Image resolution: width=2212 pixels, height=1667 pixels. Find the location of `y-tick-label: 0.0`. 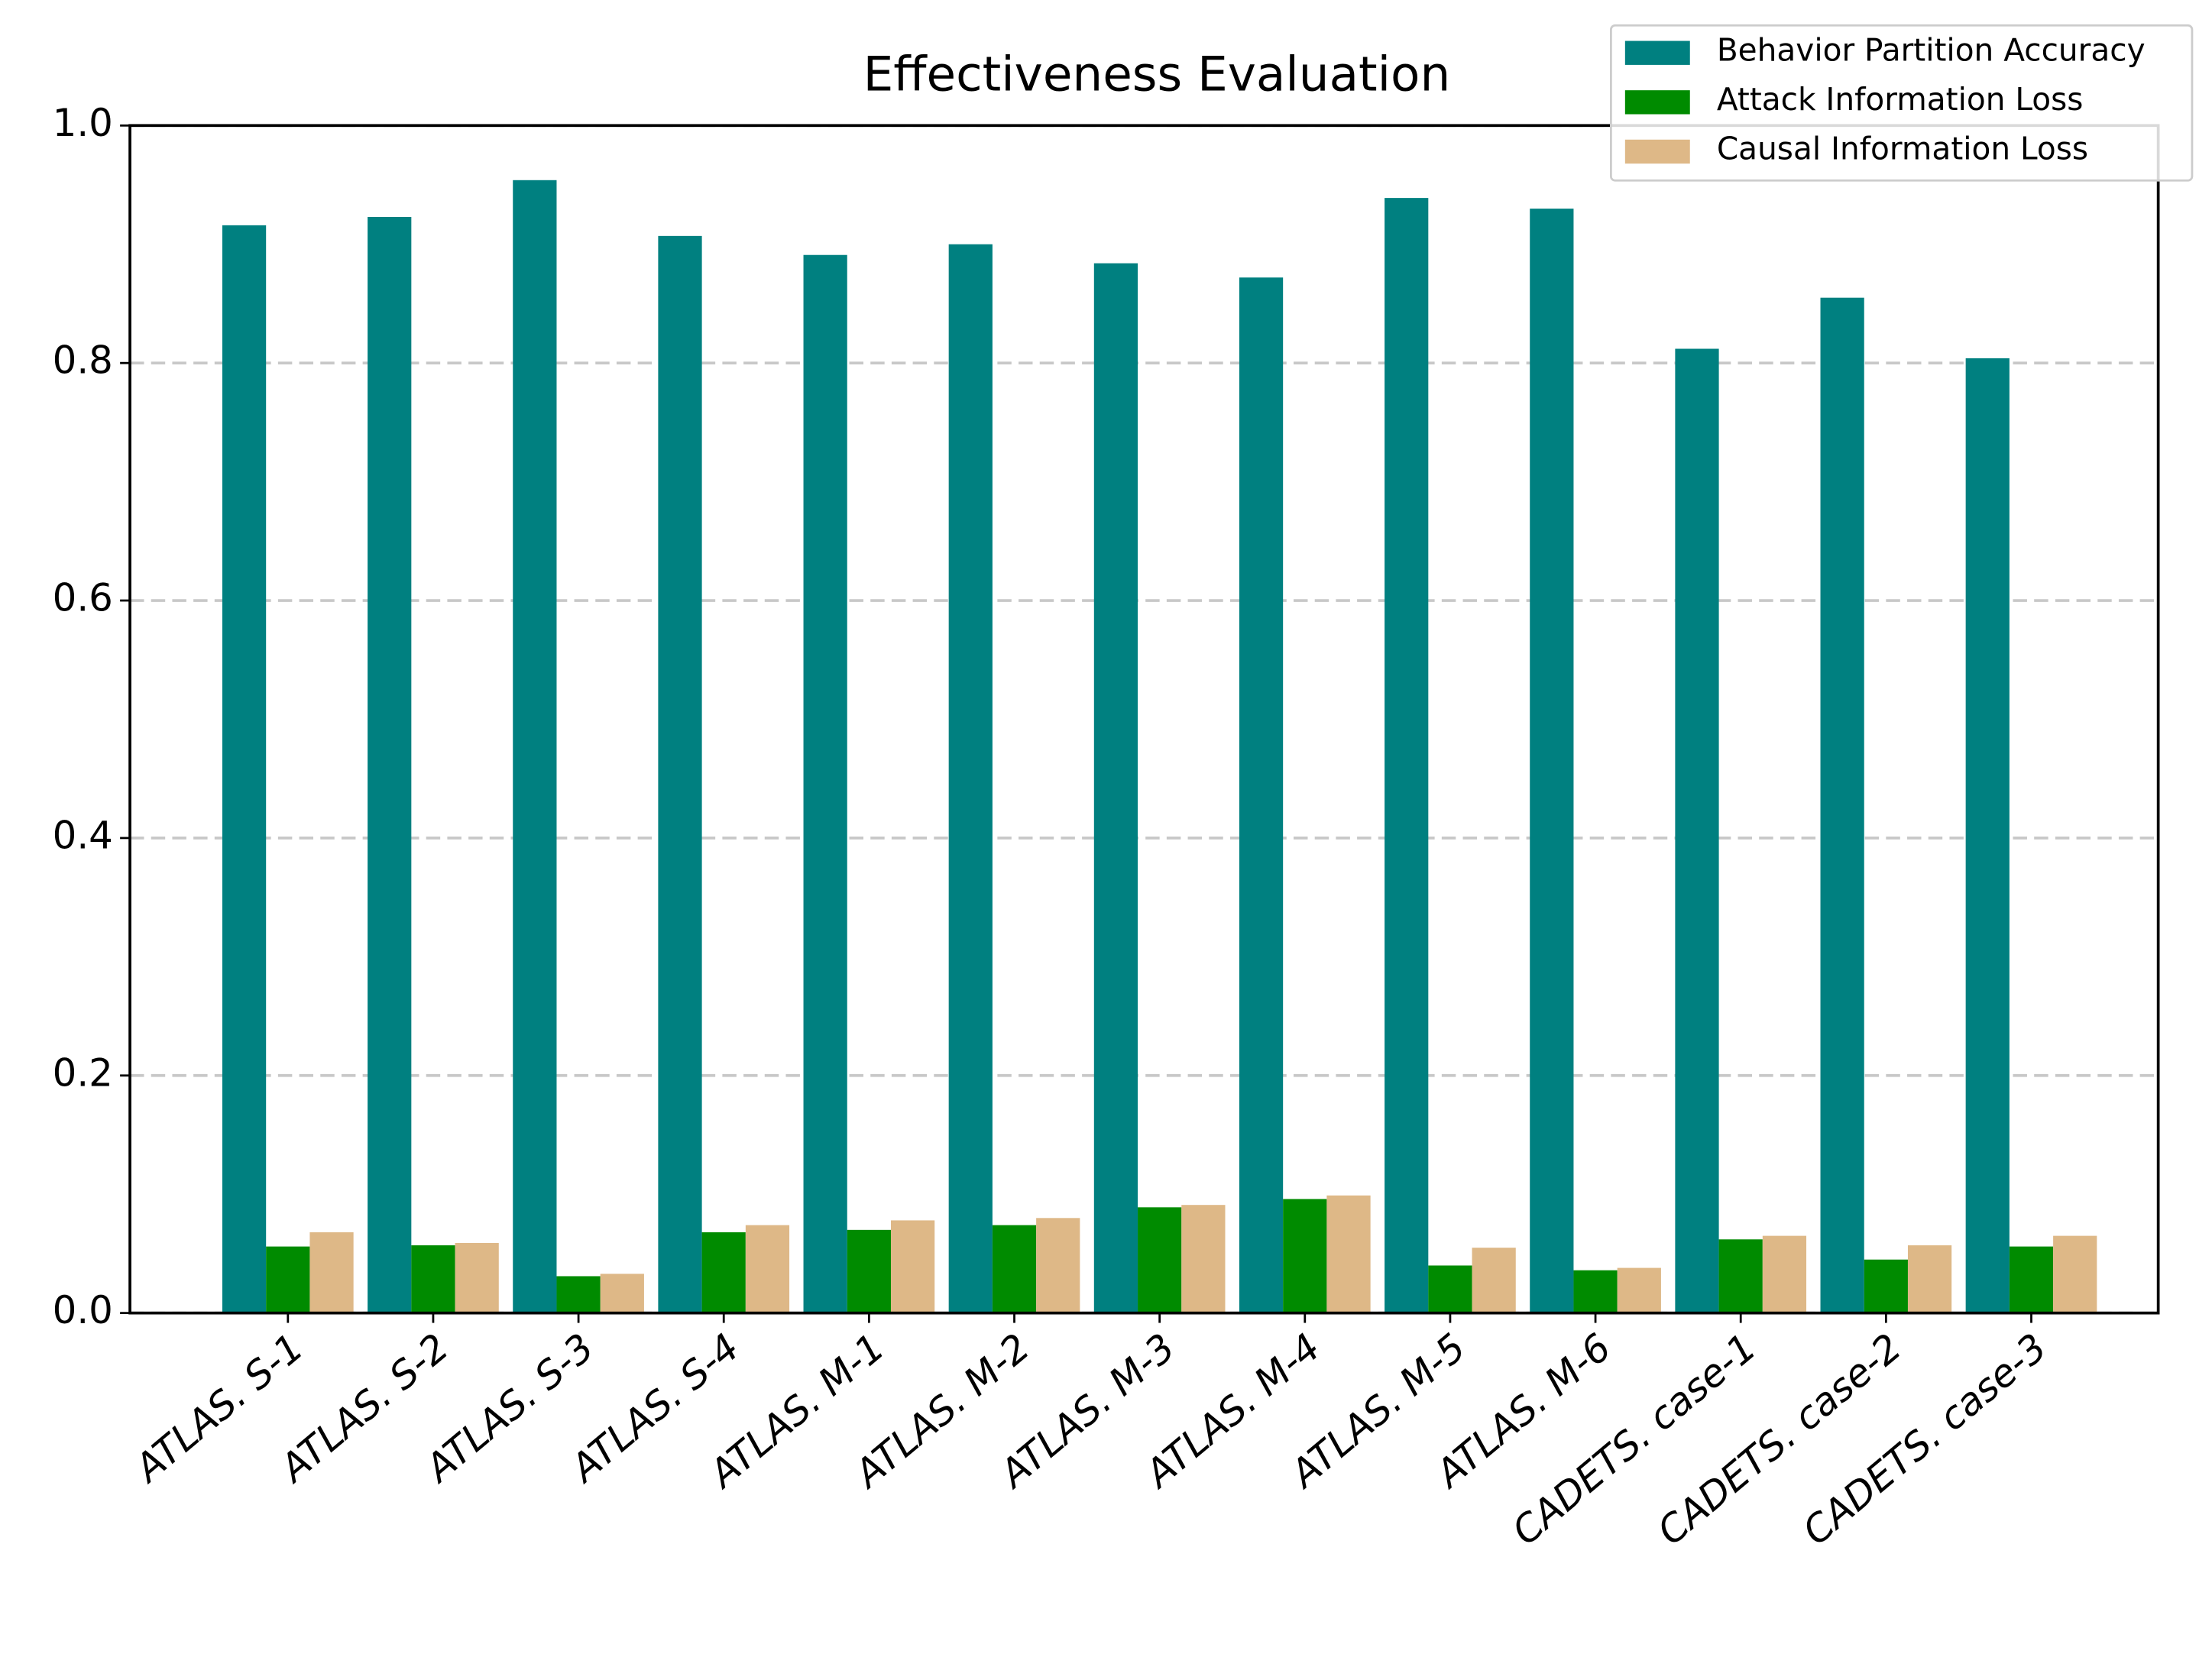

y-tick-label: 0.0 is located at coordinates (83, 1310).